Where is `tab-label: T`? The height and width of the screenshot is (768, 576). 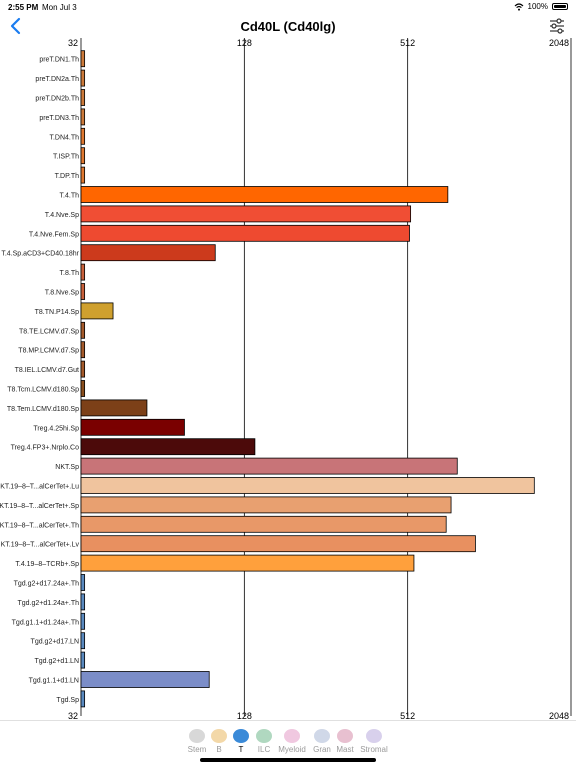 tab-label: T is located at coordinates (241, 749).